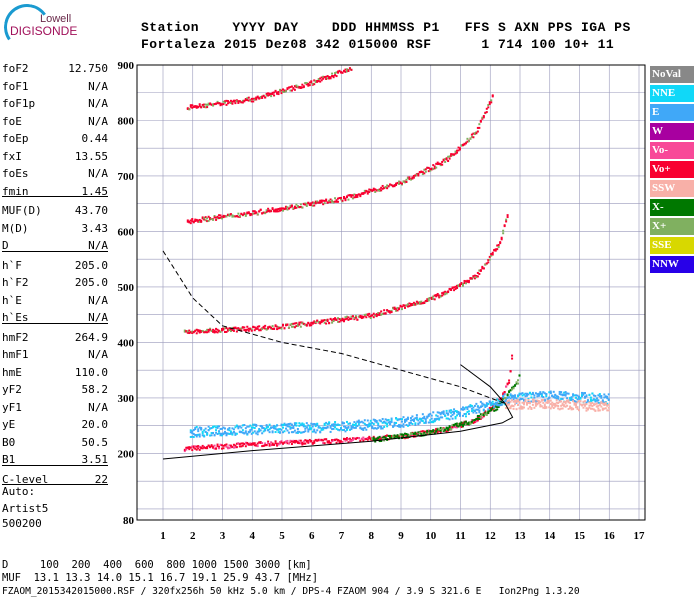 The height and width of the screenshot is (600, 700). I want to click on logo-lowell: Lowell, so click(56, 19).